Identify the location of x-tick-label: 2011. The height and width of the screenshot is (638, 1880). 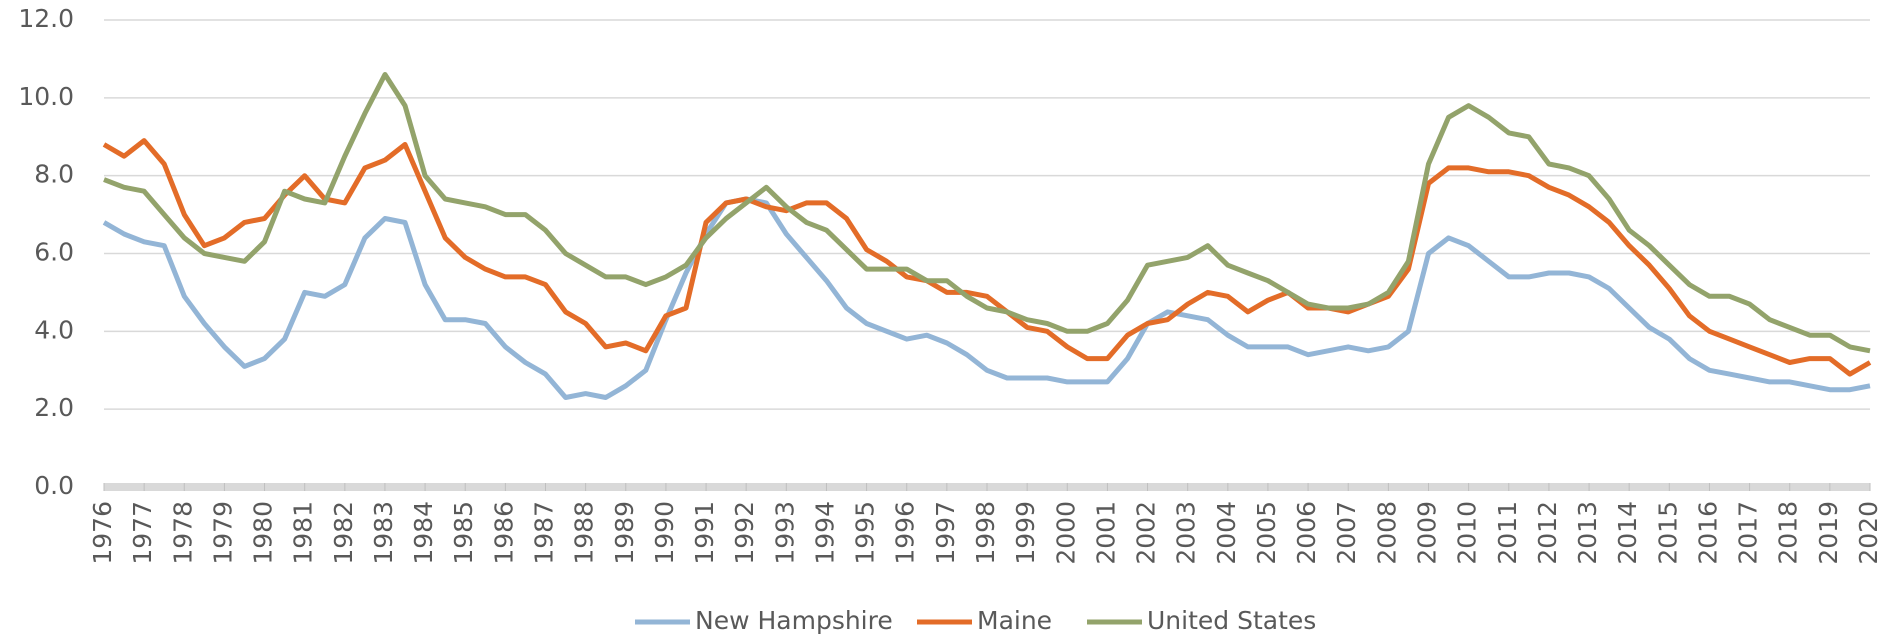
(1507, 533).